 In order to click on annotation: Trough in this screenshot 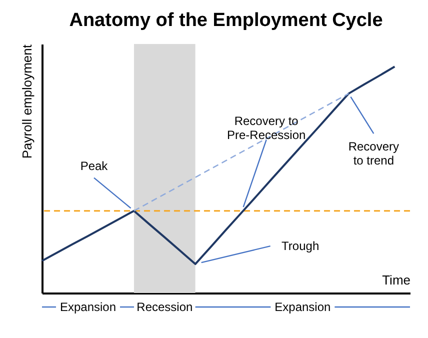, I will do `click(301, 246)`.